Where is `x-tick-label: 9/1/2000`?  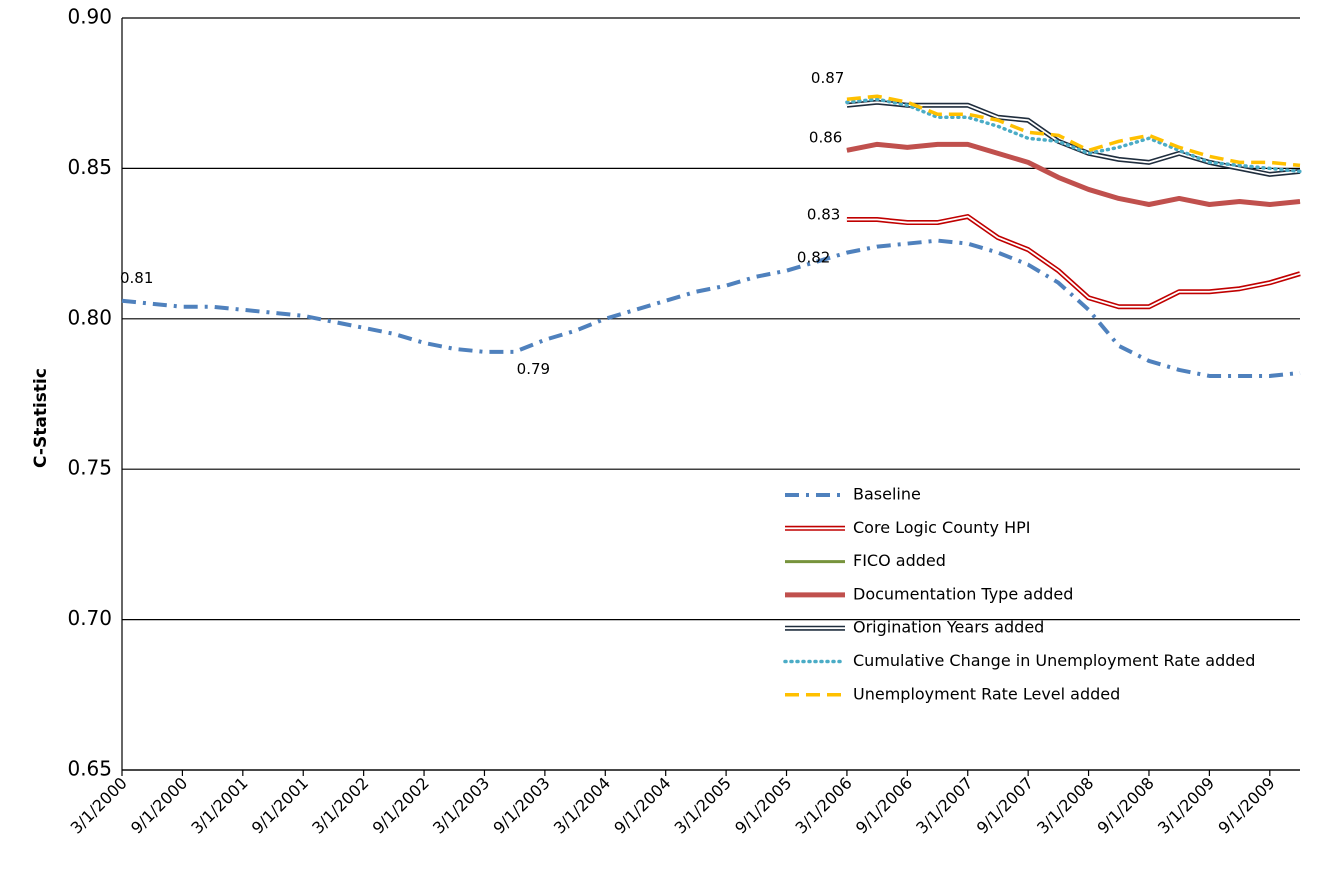
x-tick-label: 9/1/2000 is located at coordinates (159, 805).